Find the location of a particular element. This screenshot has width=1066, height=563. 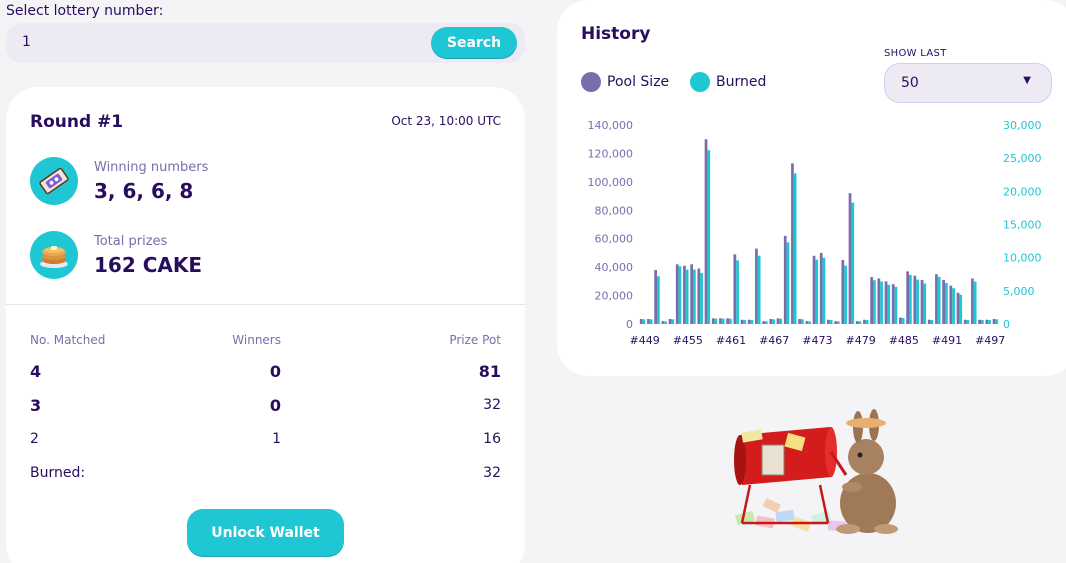

lottery-drum is located at coordinates (791, 476).